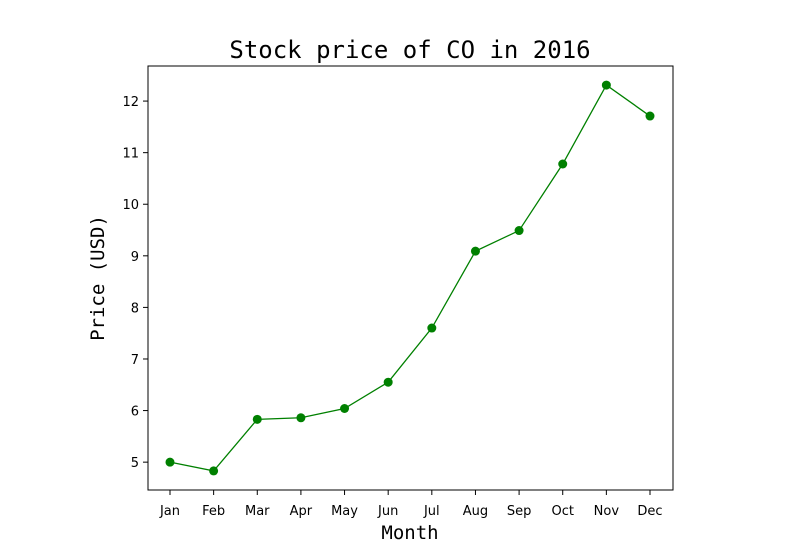 This screenshot has width=800, height=550. What do you see at coordinates (344, 511) in the screenshot?
I see `x-tick-label: May` at bounding box center [344, 511].